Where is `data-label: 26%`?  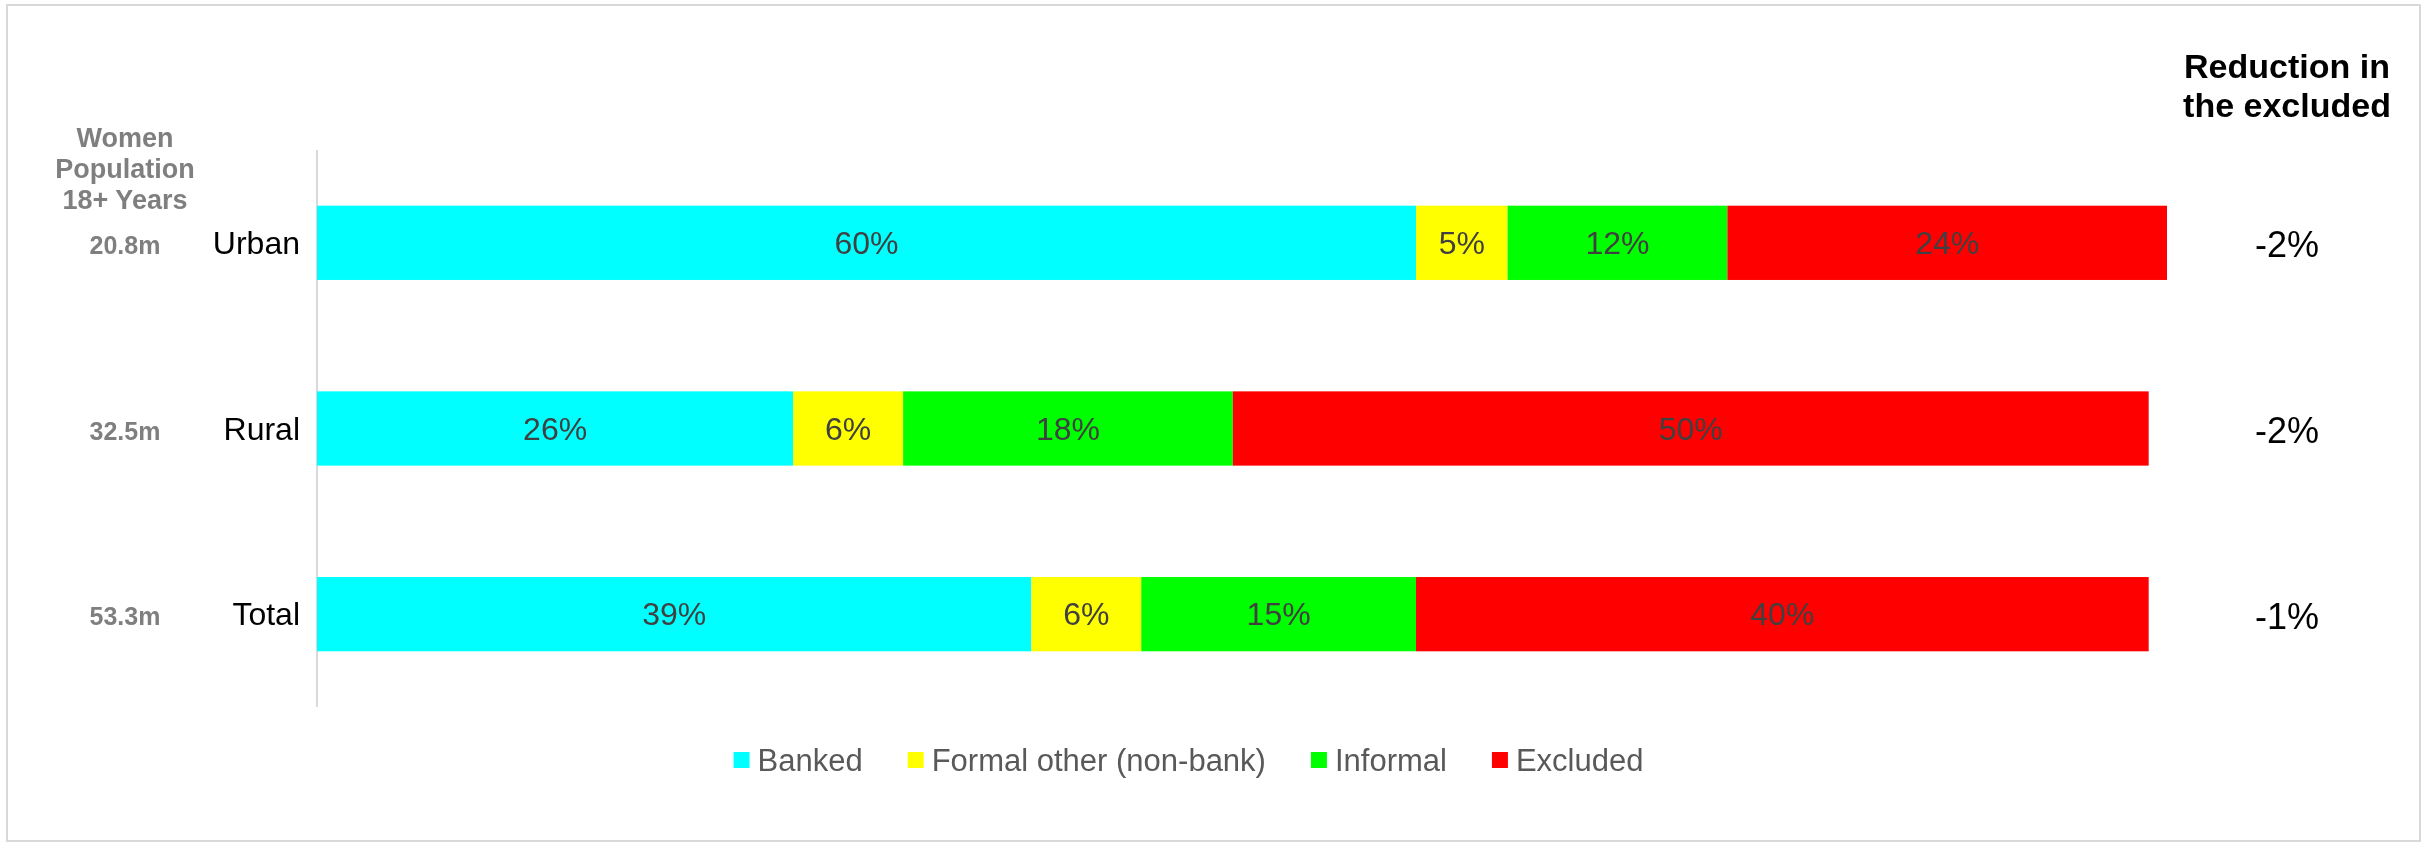 data-label: 26% is located at coordinates (555, 428).